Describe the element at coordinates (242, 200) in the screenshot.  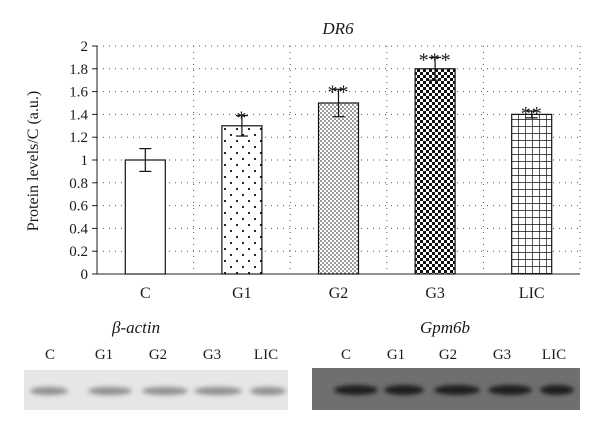
I see `bar-g1` at that location.